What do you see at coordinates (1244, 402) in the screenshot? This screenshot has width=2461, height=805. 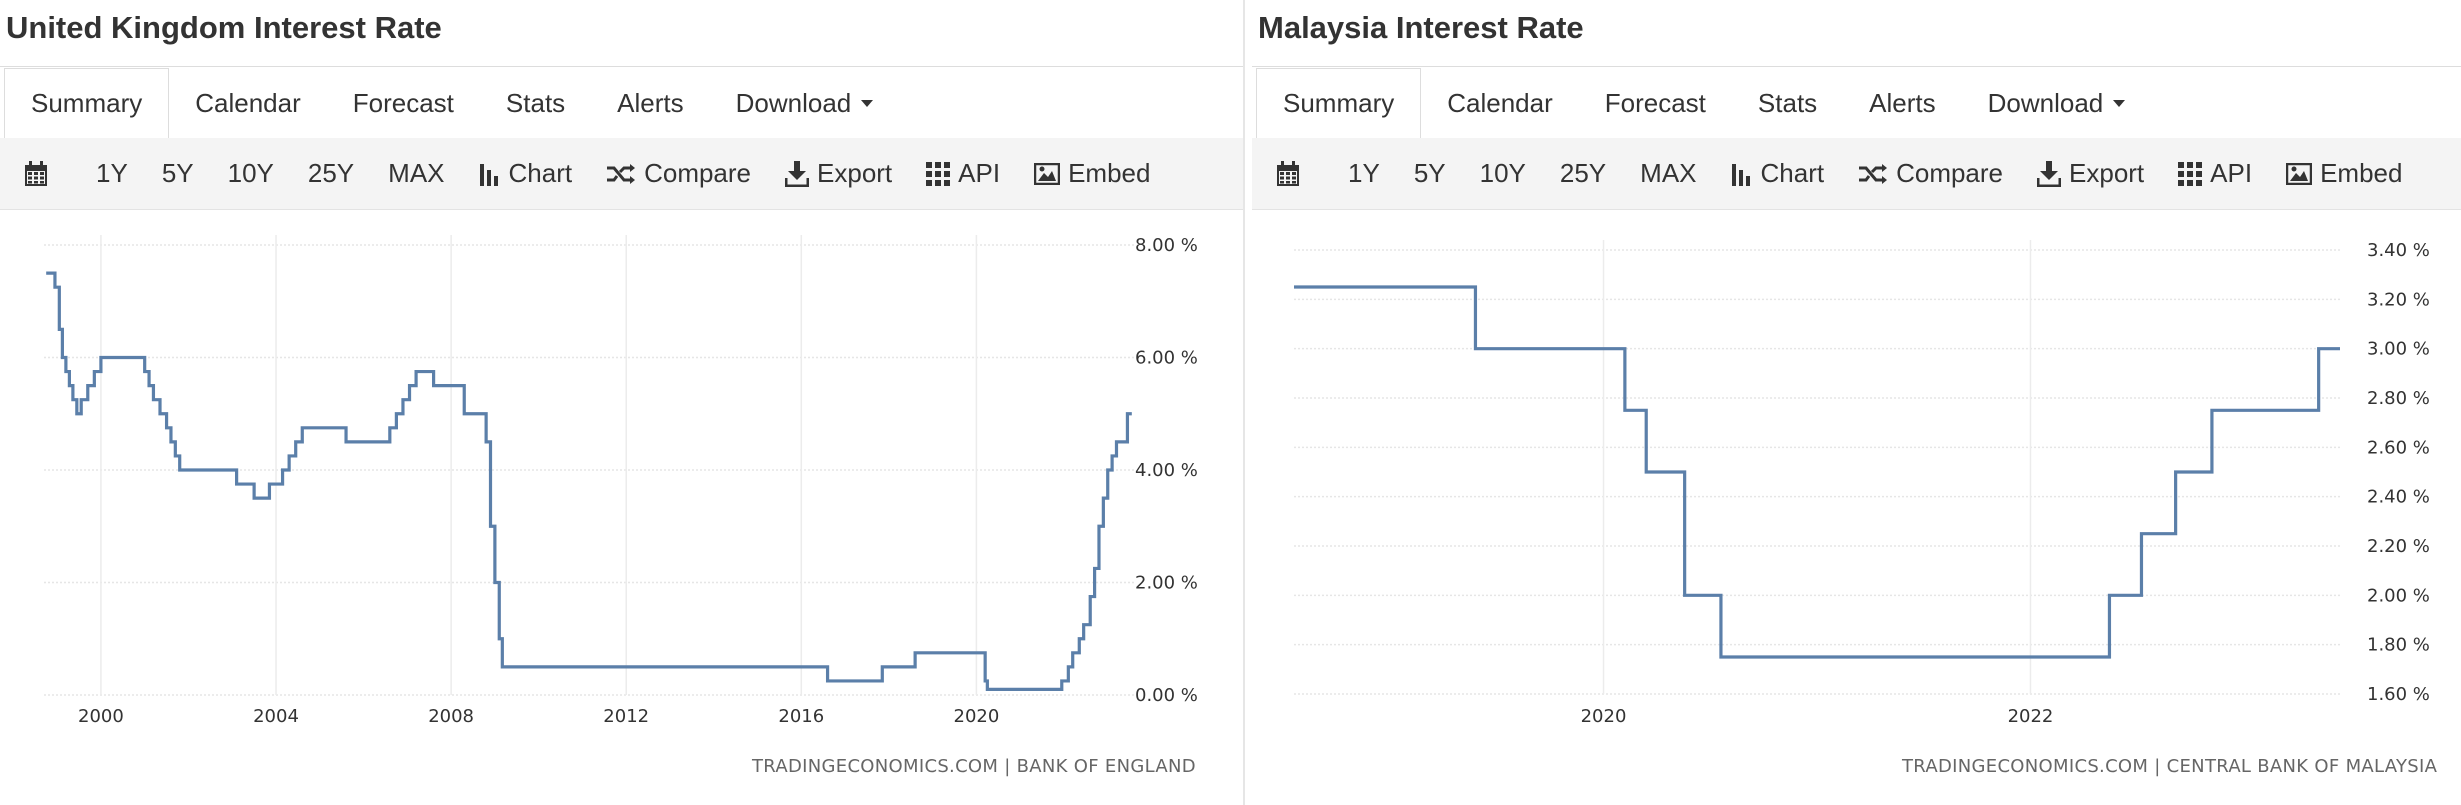 I see `panel-separator` at bounding box center [1244, 402].